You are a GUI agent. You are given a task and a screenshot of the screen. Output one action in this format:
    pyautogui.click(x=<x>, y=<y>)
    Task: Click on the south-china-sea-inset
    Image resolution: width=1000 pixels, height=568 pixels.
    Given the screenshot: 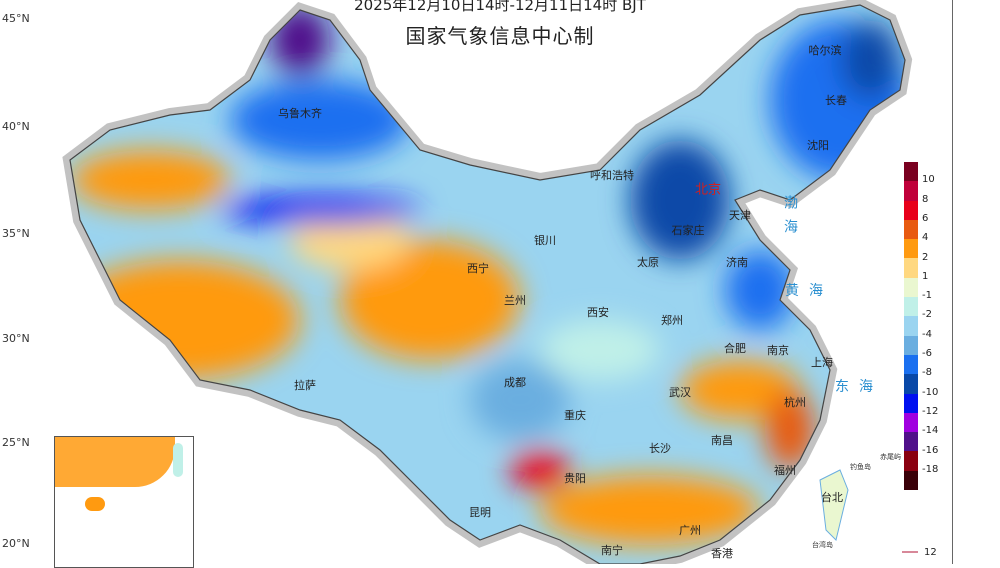 What is the action you would take?
    pyautogui.click(x=124, y=502)
    